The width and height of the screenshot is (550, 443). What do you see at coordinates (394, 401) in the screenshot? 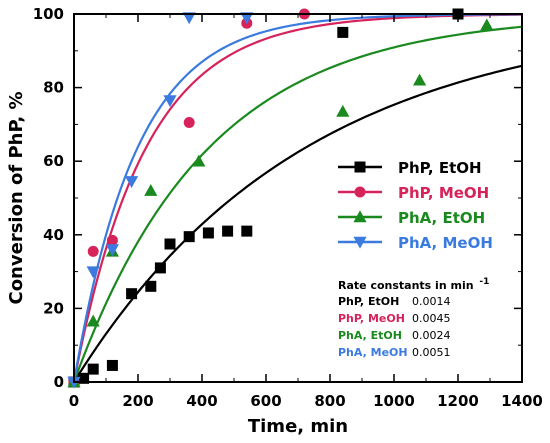
I see `x-tick-label: 1000` at bounding box center [394, 401].